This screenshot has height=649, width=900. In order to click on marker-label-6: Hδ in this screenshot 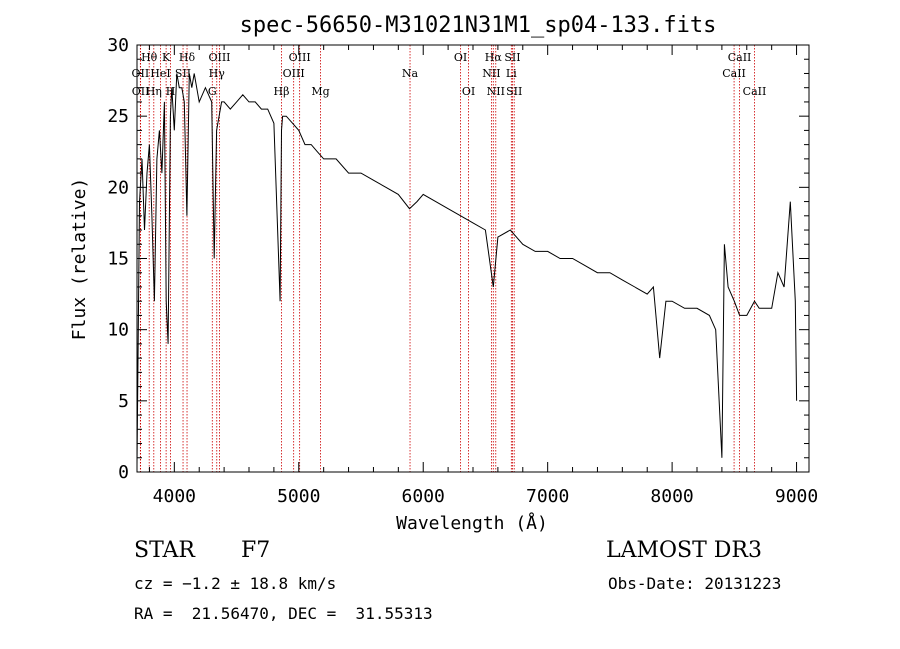, I will do `click(187, 57)`.